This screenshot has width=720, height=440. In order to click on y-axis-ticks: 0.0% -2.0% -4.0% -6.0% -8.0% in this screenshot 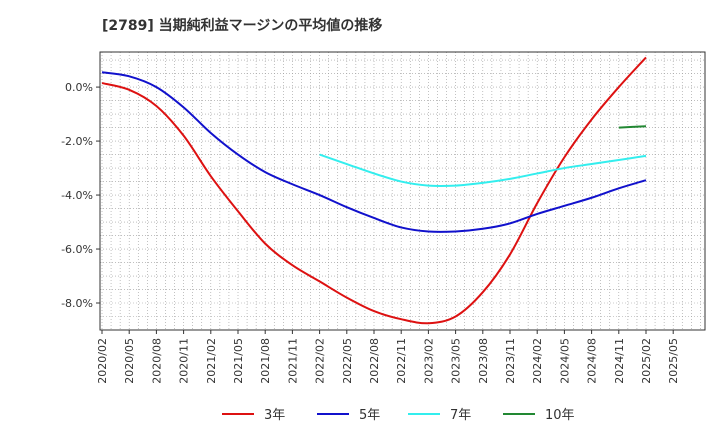, I will do `click(80, 195)`.